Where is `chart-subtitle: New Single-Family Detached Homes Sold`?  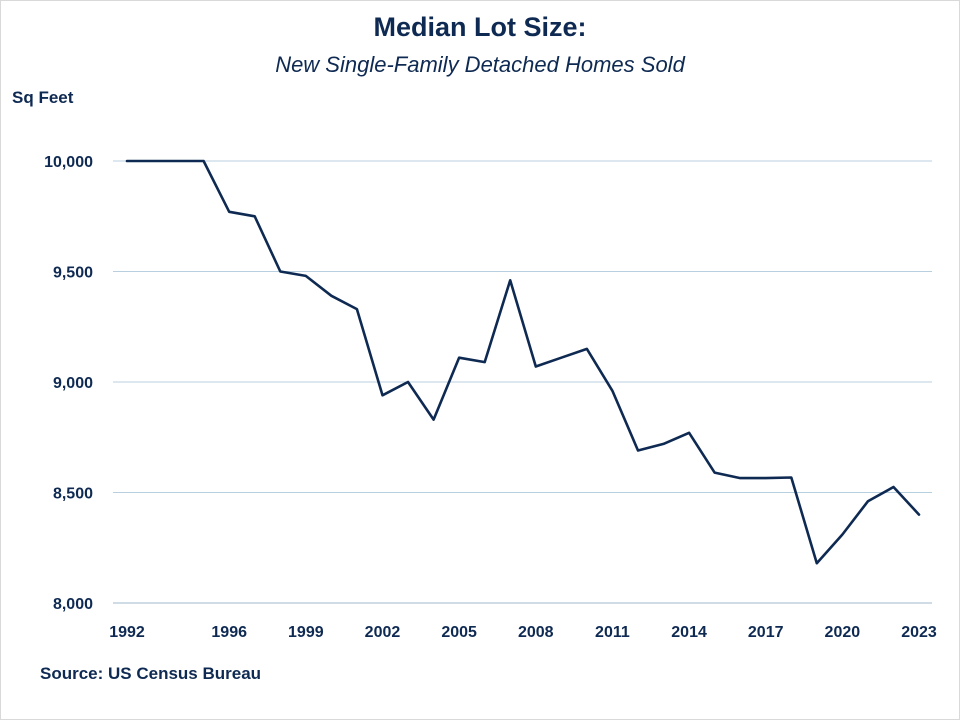 chart-subtitle: New Single-Family Detached Homes Sold is located at coordinates (480, 64).